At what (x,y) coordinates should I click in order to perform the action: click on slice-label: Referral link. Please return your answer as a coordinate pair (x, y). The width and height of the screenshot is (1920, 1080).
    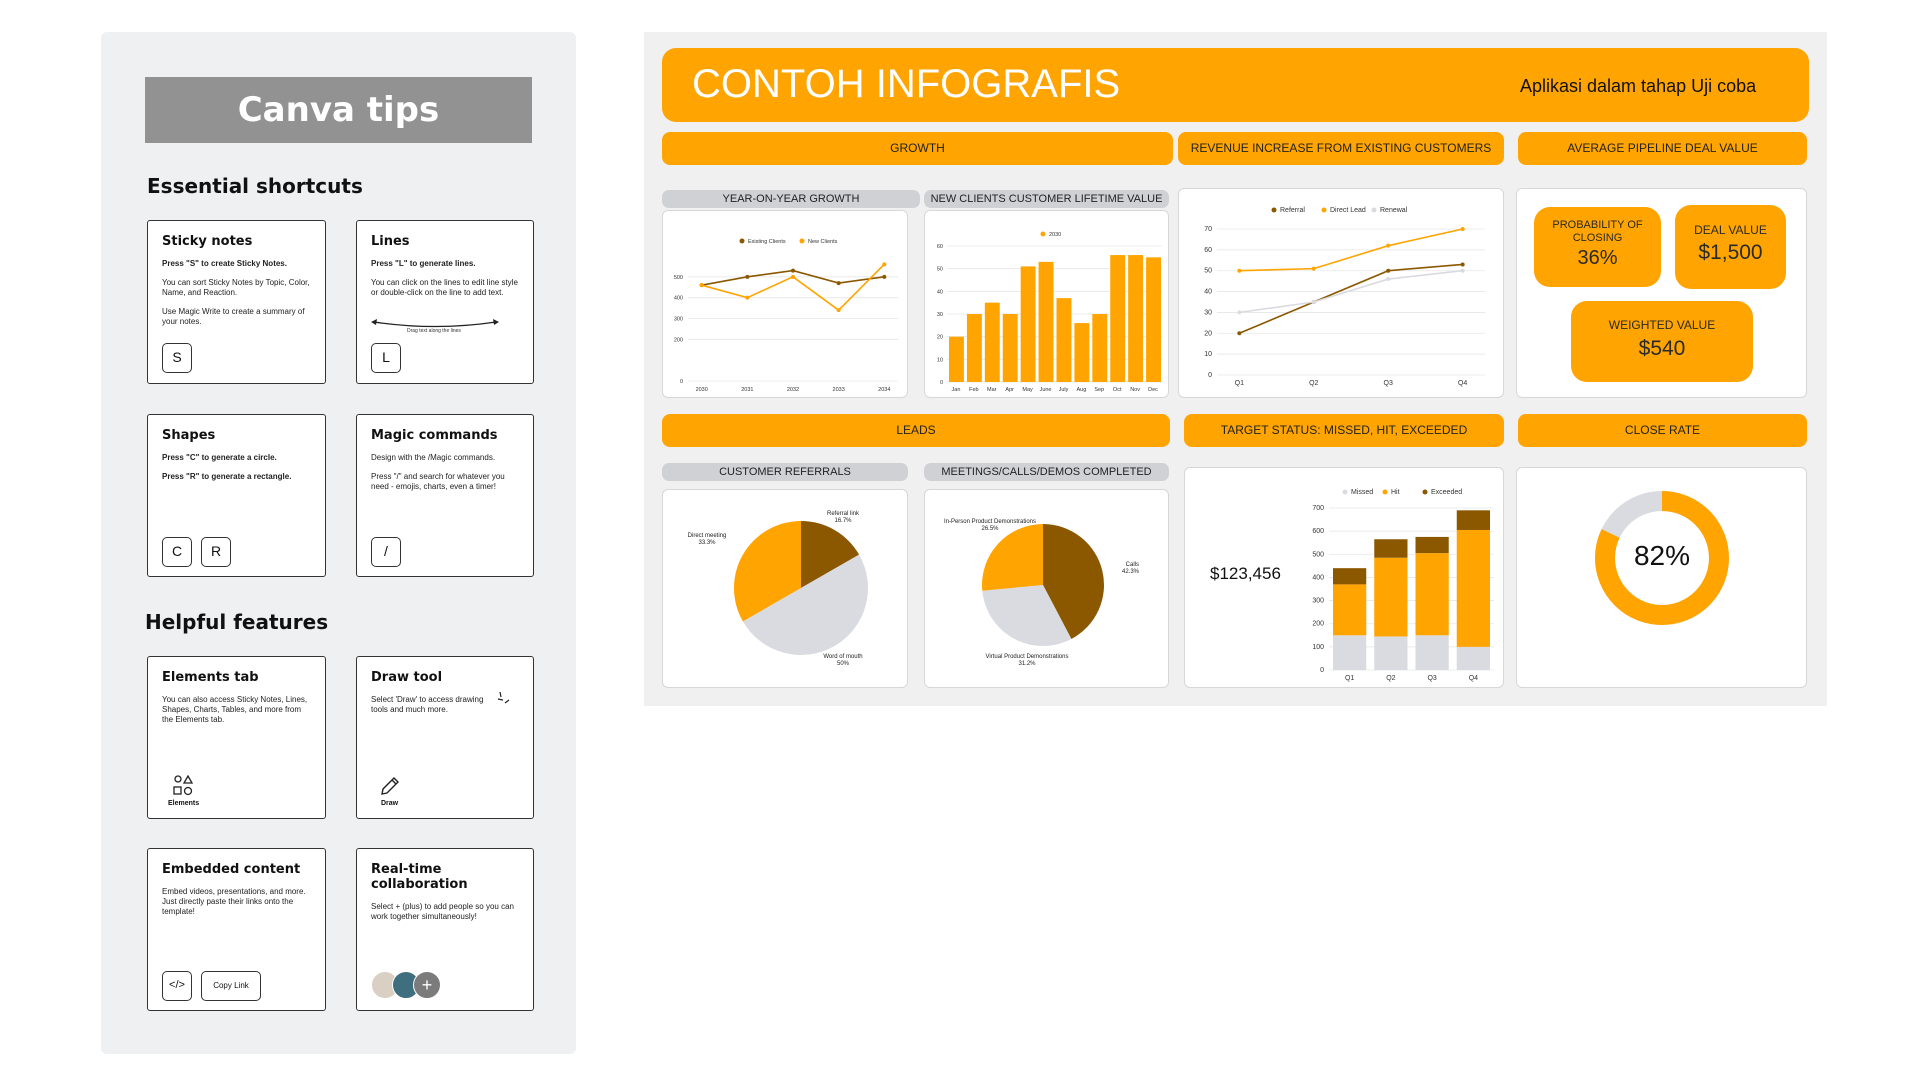
    Looking at the image, I should click on (843, 514).